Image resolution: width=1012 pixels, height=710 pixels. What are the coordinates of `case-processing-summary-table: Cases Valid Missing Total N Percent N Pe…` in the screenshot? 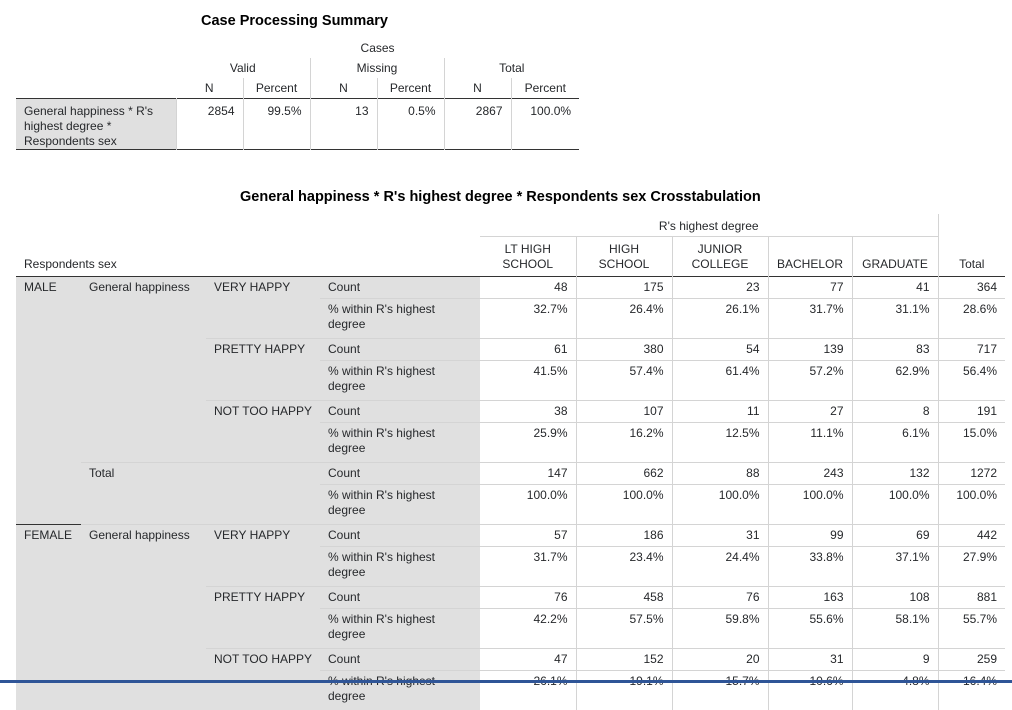 It's located at (297, 94).